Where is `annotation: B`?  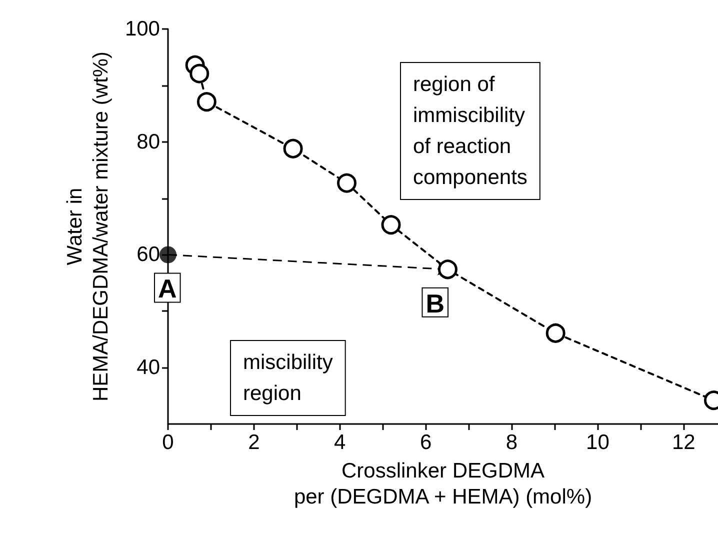 annotation: B is located at coordinates (435, 303).